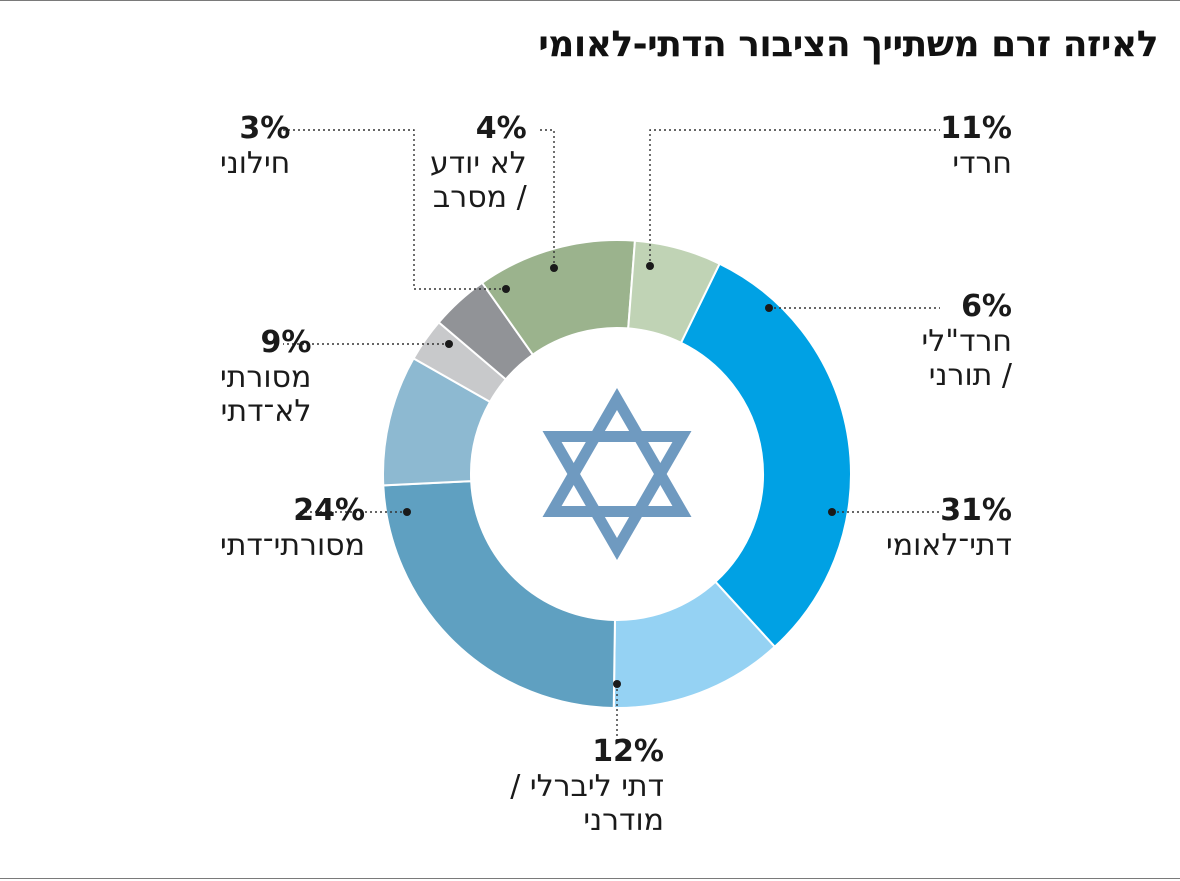 The width and height of the screenshot is (1180, 881). Describe the element at coordinates (266, 394) in the screenshot. I see `segment-name: מסורתי לא־דתי` at that location.